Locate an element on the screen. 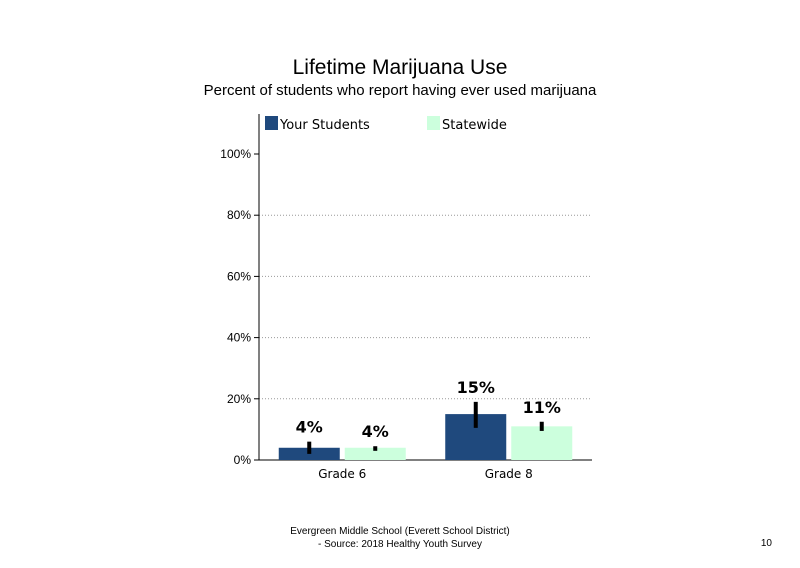  chart-title: Lifetime Marijuana Use is located at coordinates (400, 67).